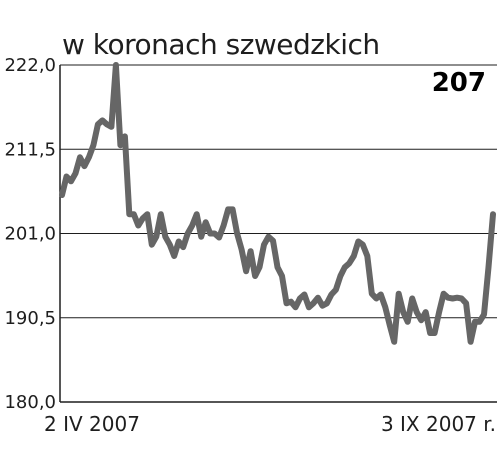 The width and height of the screenshot is (500, 451). What do you see at coordinates (438, 424) in the screenshot?
I see `x-axis-end-label: 3 IX 2007 r.` at bounding box center [438, 424].